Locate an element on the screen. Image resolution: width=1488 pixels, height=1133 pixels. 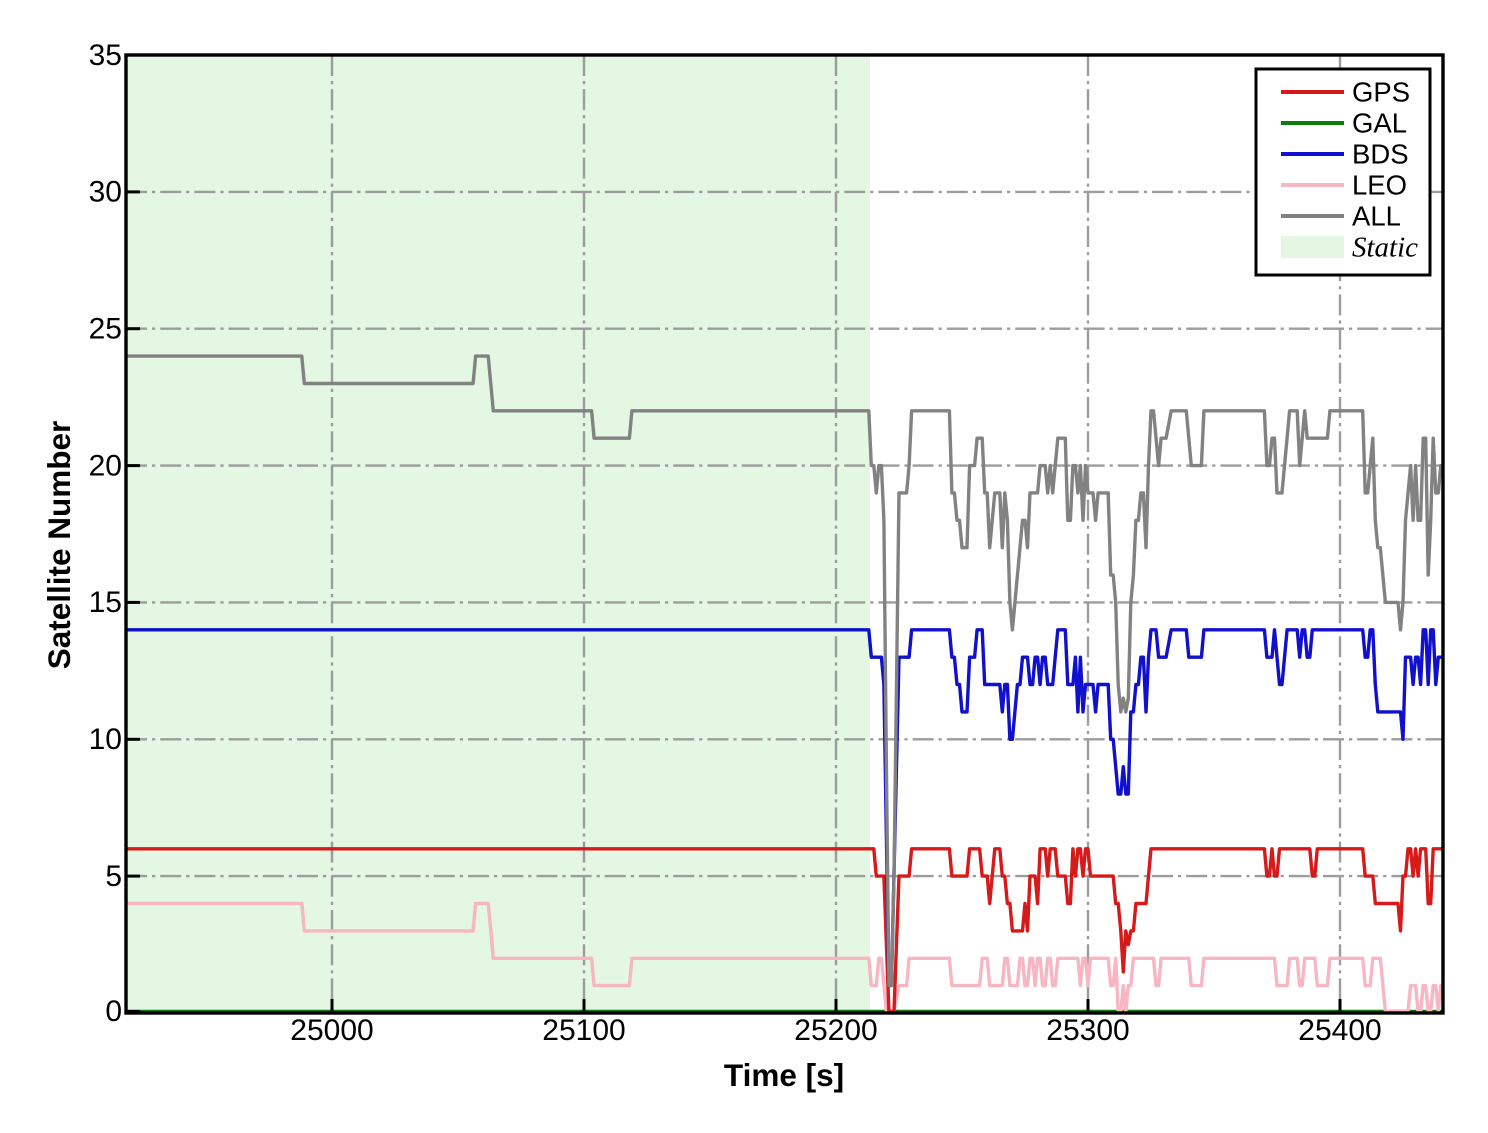
svg-text: 35 is located at coordinates (105, 55).